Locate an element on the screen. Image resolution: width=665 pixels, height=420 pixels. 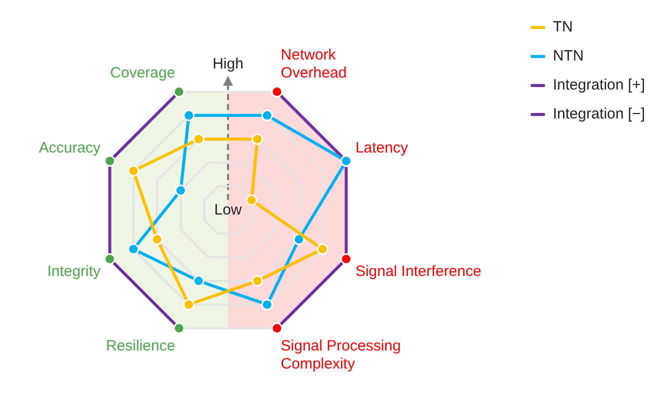
text: High is located at coordinates (228, 63).